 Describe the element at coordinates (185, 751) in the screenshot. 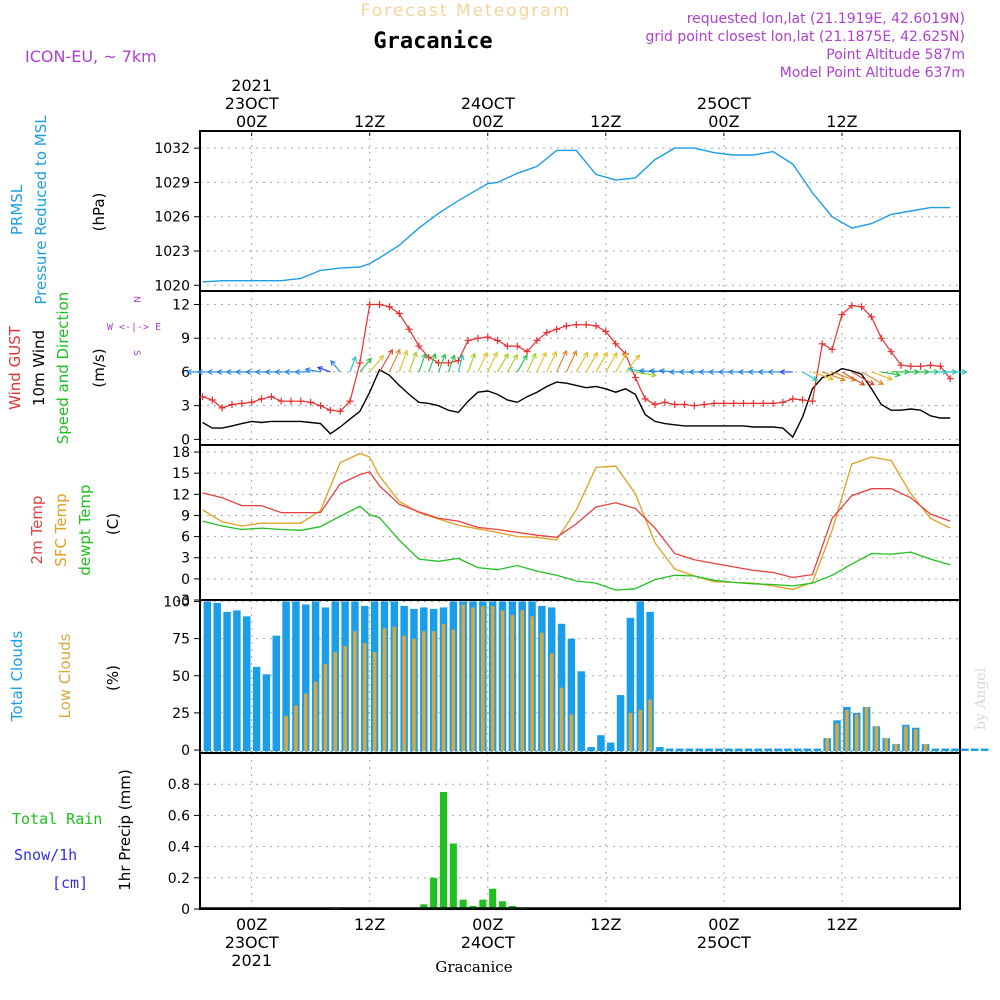

I see `y-tick-label: 0` at that location.